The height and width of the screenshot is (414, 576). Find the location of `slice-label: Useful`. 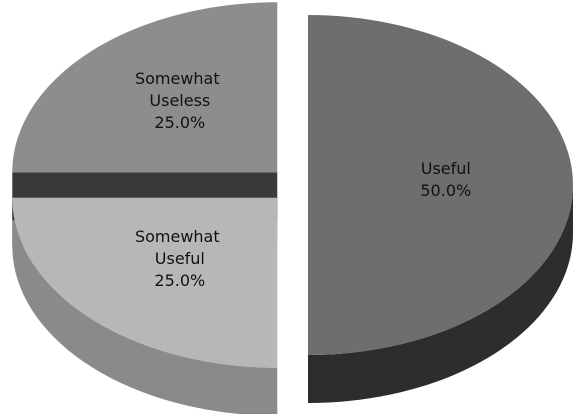

slice-label: Useful is located at coordinates (446, 168).